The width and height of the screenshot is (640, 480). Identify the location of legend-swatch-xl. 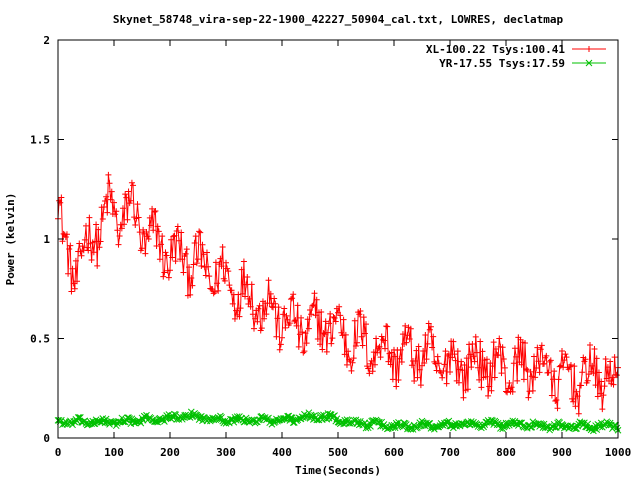
(589, 49).